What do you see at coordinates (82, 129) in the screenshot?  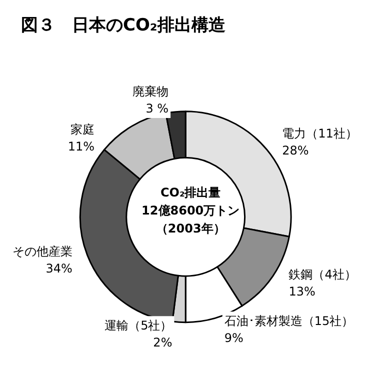 I see `slice-label: 家庭` at bounding box center [82, 129].